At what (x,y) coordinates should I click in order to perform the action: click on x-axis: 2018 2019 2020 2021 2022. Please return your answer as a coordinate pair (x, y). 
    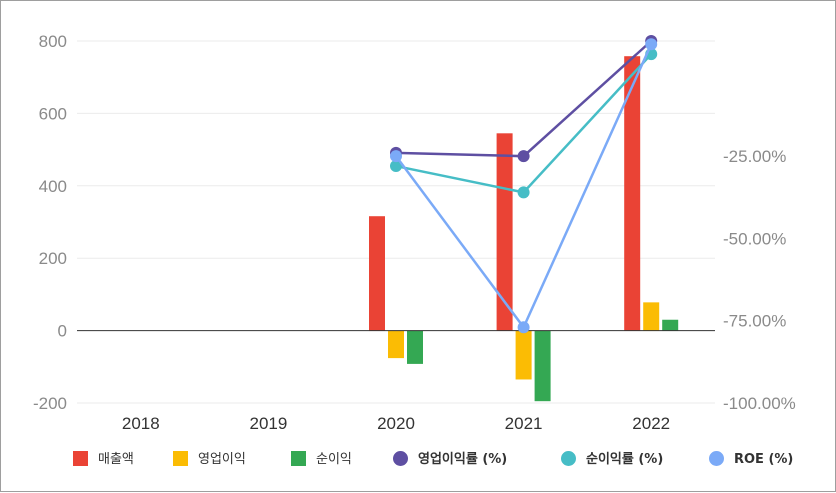
    Looking at the image, I should click on (396, 423).